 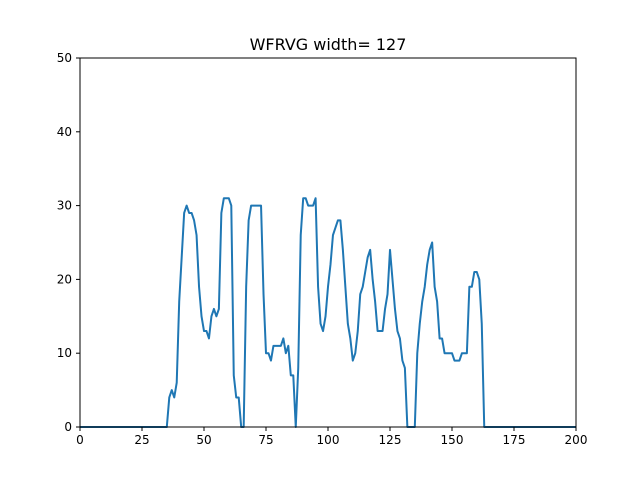 What do you see at coordinates (452, 440) in the screenshot?
I see `x-tick-label: 150` at bounding box center [452, 440].